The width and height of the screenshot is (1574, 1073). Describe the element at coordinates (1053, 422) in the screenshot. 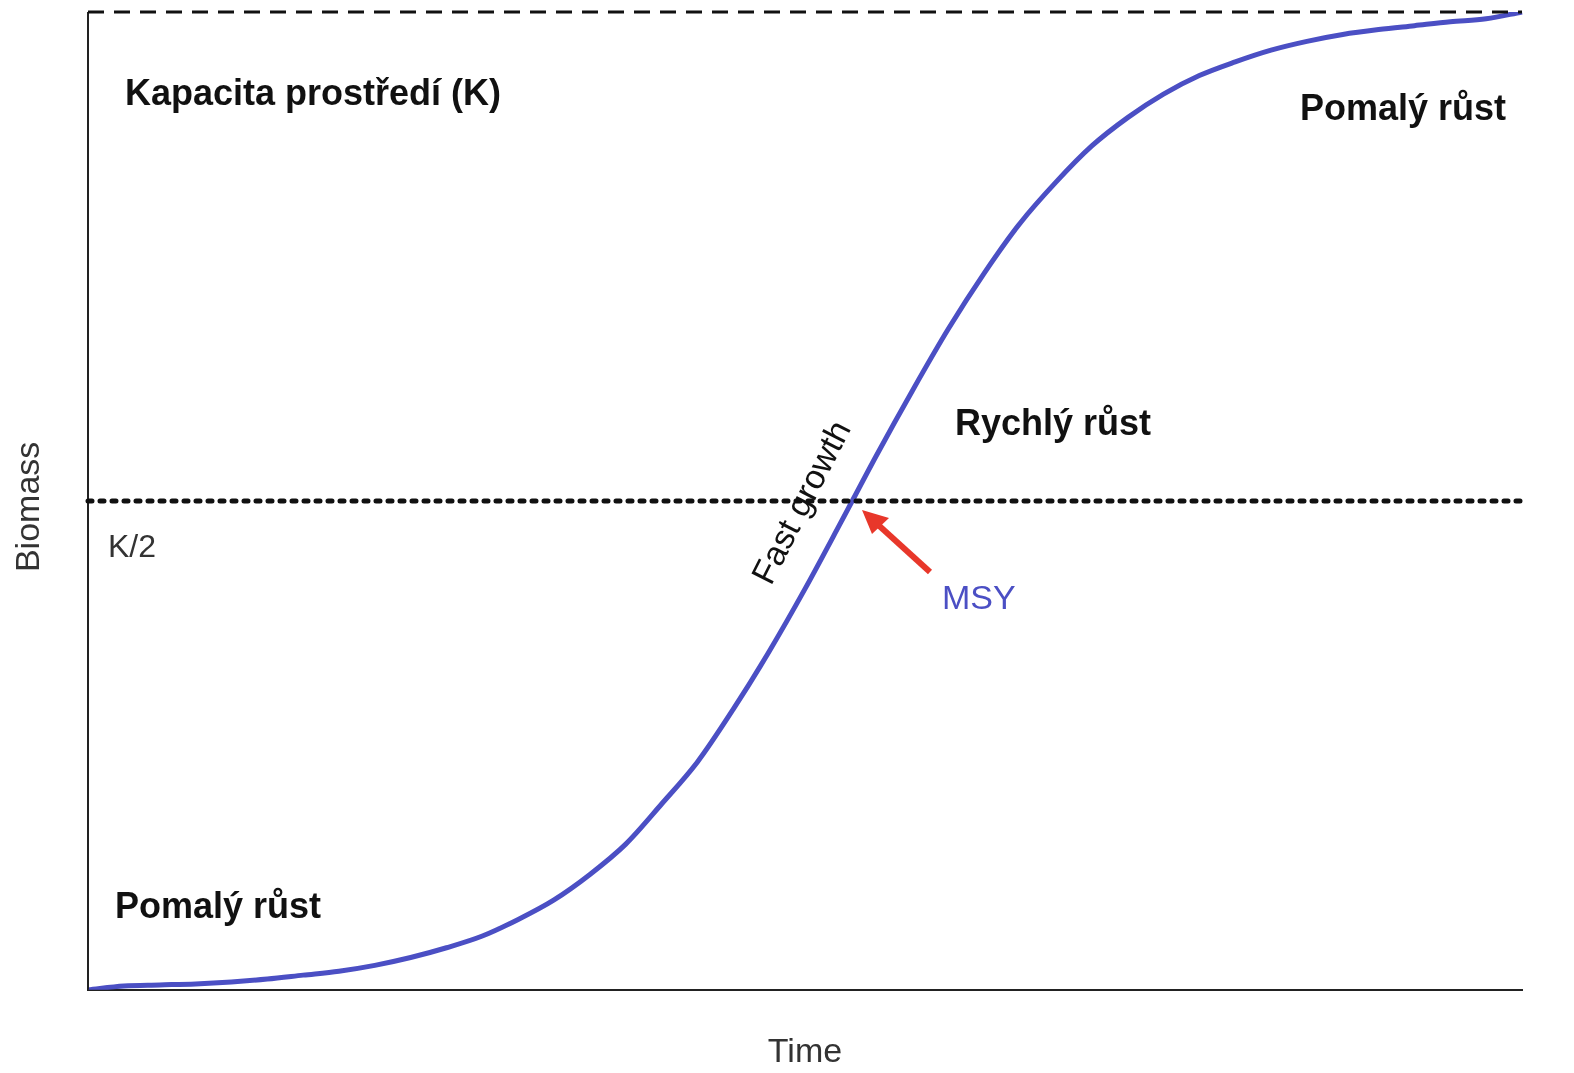

I see `annotation: Rychlý růst` at that location.